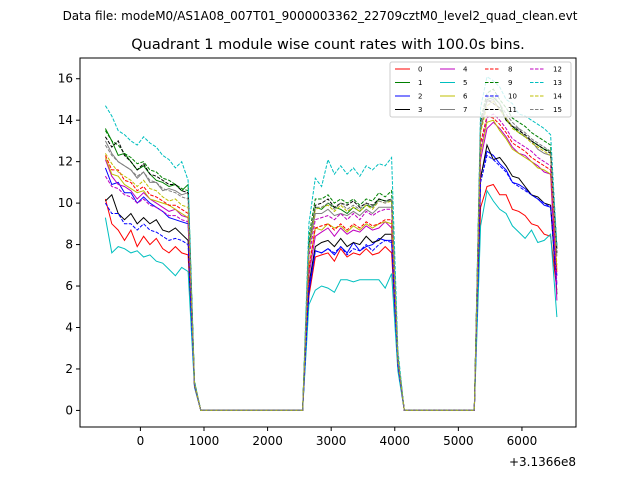 This screenshot has width=640, height=480. I want to click on y-tick-label: 2, so click(69, 369).